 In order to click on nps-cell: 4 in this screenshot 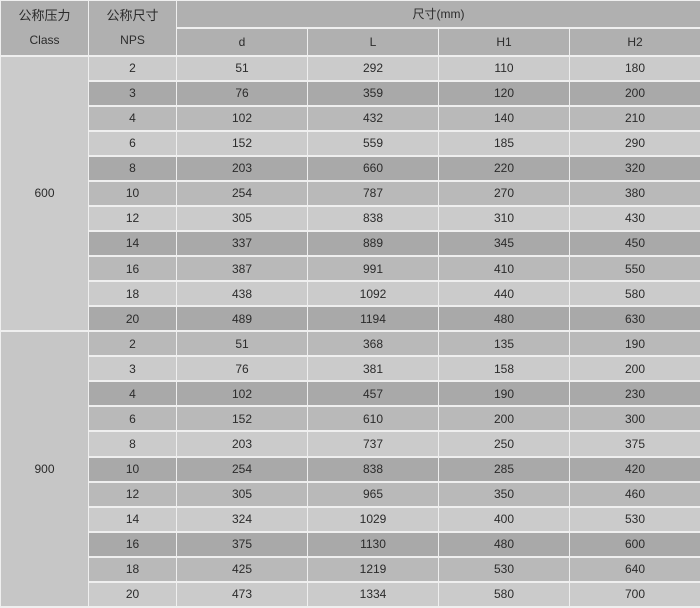, I will do `click(132, 394)`.